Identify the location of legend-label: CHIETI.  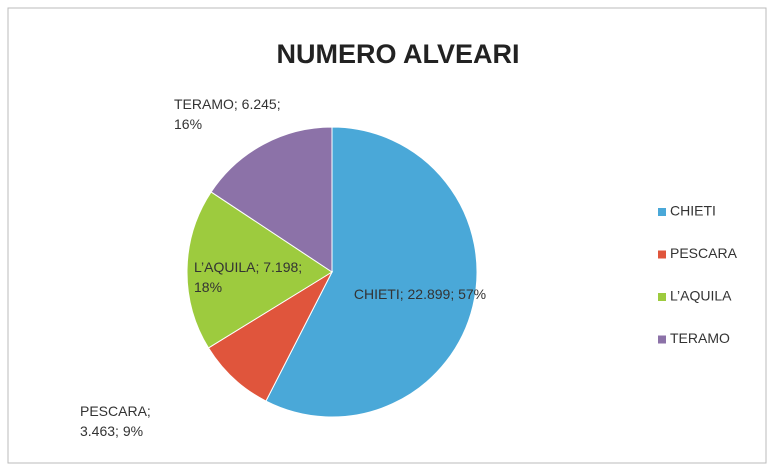
(693, 211).